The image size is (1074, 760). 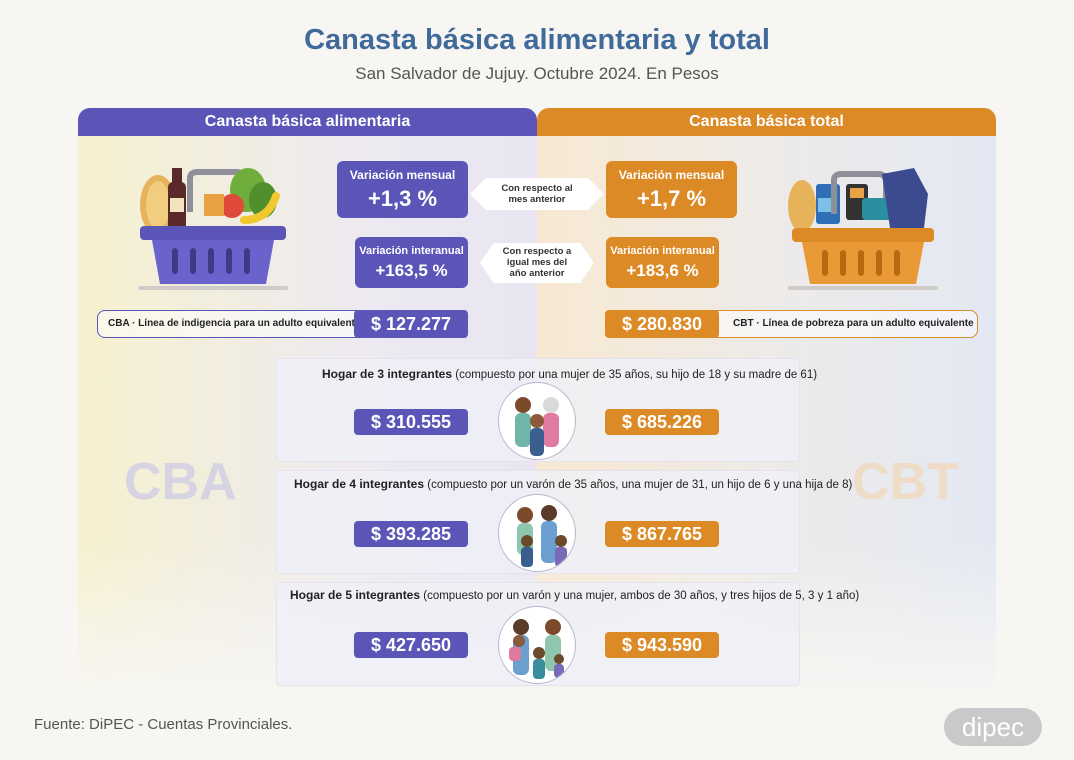 What do you see at coordinates (537, 199) in the screenshot?
I see `monthly-arrow-line-2: mes anterior` at bounding box center [537, 199].